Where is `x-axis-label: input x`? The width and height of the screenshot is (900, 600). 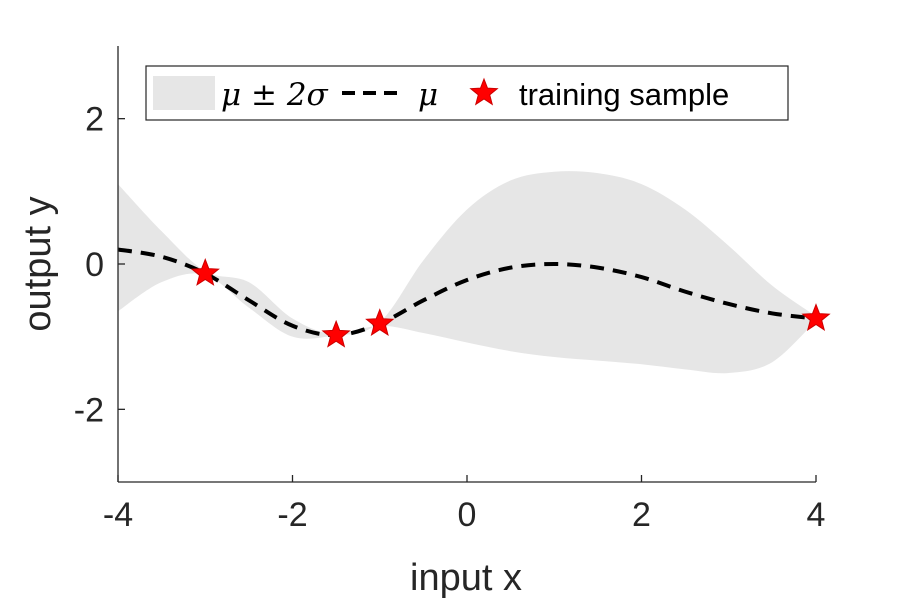 x-axis-label: input x is located at coordinates (466, 578).